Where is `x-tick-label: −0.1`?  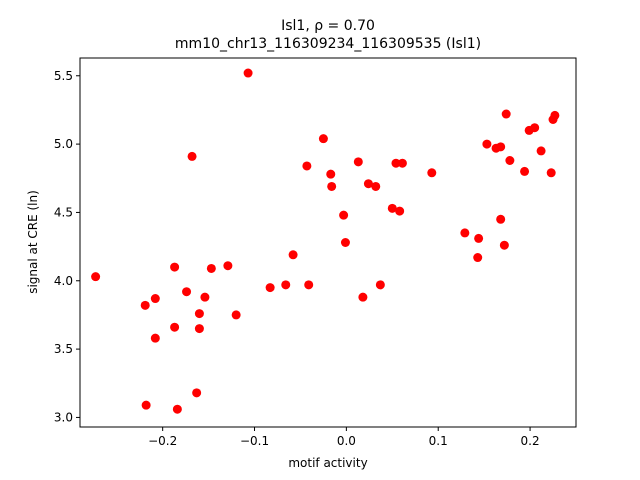 x-tick-label: −0.1 is located at coordinates (254, 441).